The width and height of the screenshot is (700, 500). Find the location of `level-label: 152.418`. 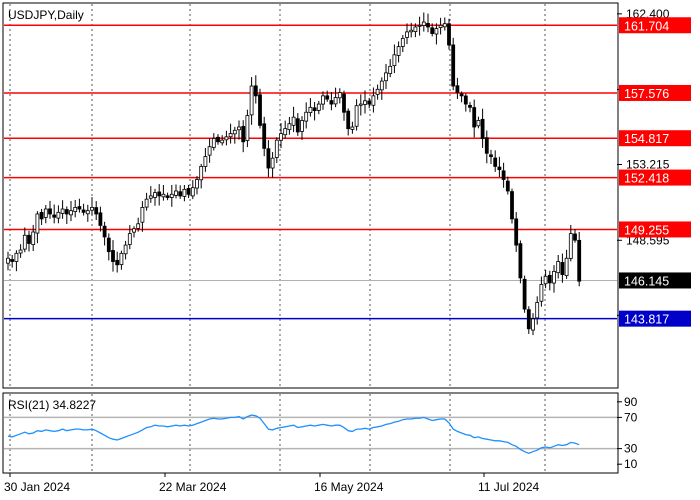

level-label: 152.418 is located at coordinates (646, 179).